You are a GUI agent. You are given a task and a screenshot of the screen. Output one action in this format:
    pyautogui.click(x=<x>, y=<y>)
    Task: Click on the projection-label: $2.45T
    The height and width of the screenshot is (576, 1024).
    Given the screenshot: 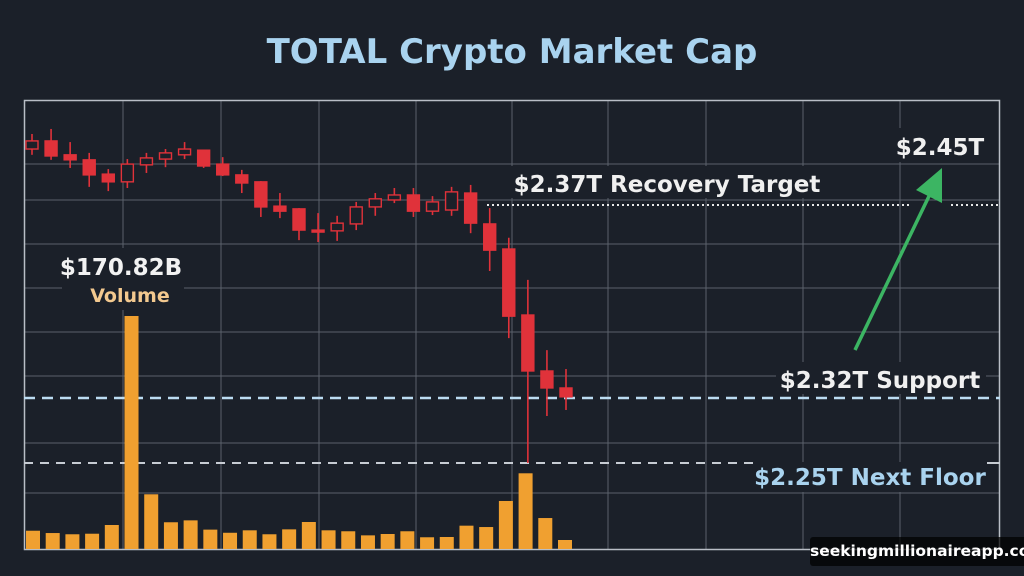 What is the action you would take?
    pyautogui.click(x=940, y=148)
    